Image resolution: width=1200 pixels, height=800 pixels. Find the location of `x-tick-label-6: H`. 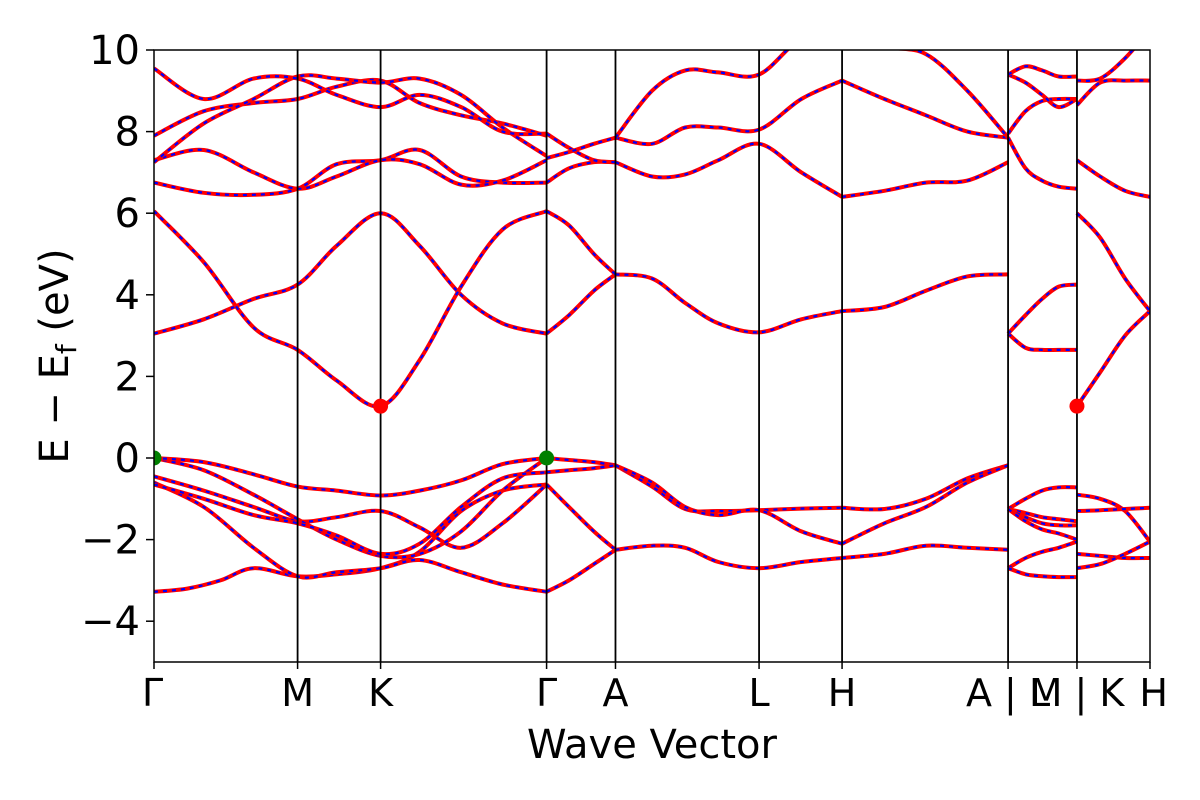

x-tick-label-6: H is located at coordinates (842, 693).